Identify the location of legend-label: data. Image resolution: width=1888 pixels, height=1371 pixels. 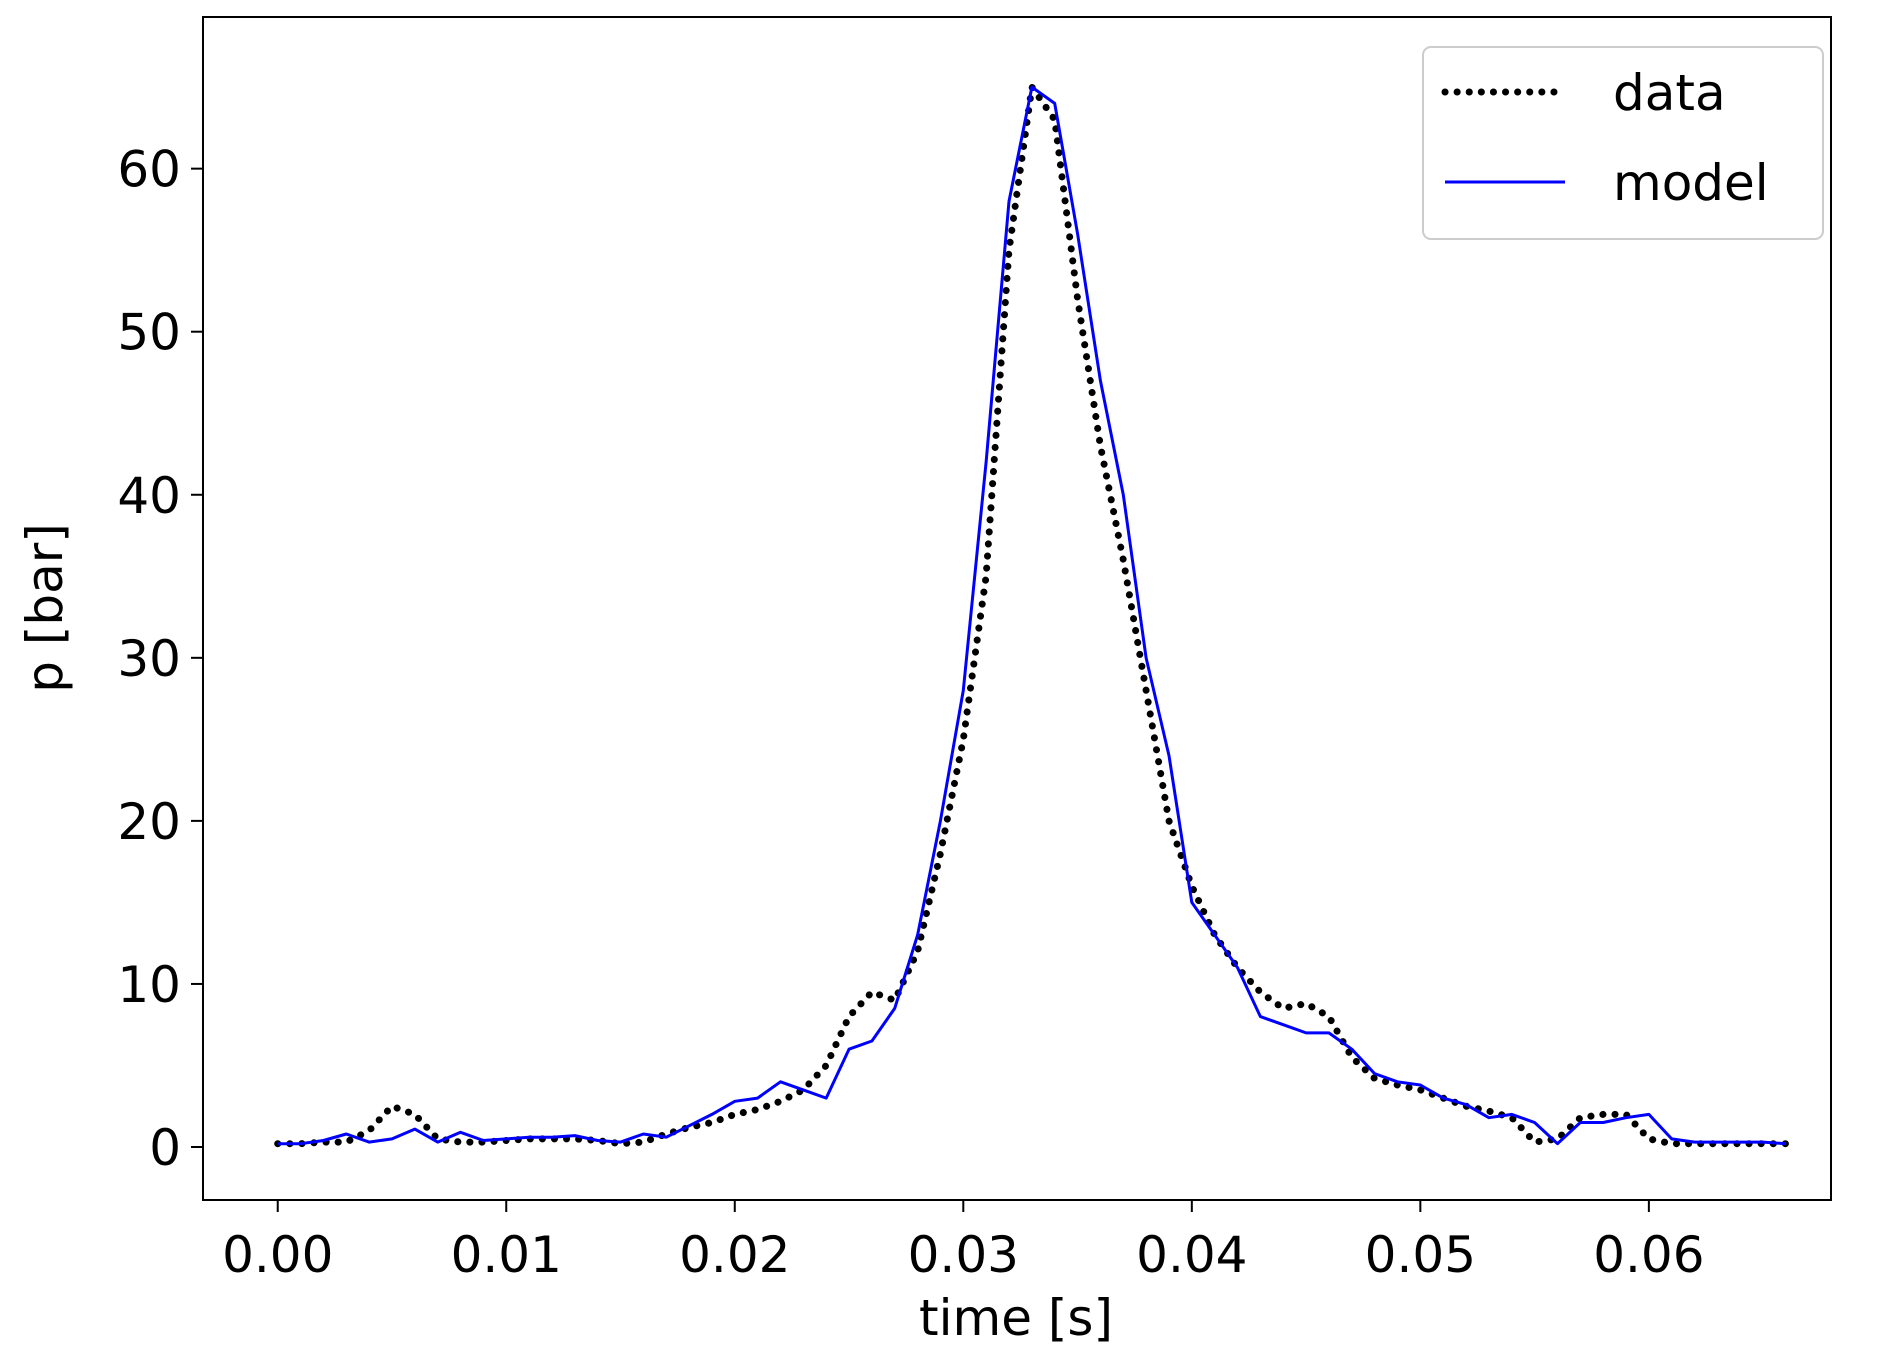
(1669, 93).